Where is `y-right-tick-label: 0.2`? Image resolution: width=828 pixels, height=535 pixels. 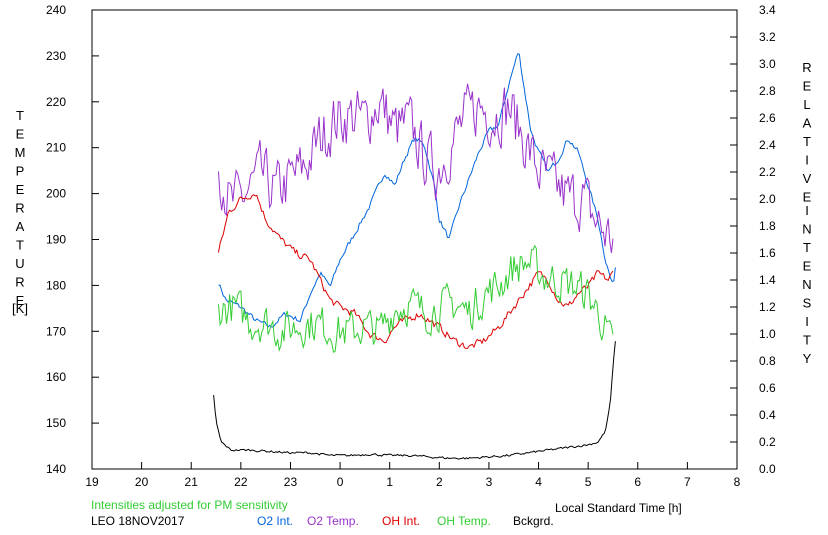 y-right-tick-label: 0.2 is located at coordinates (767, 442).